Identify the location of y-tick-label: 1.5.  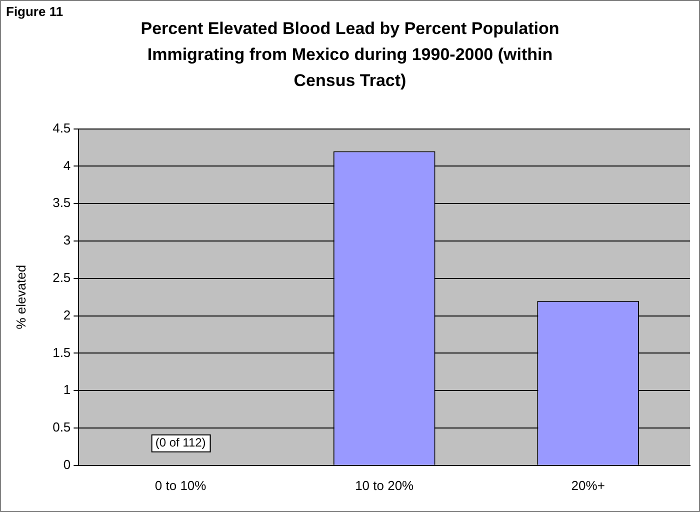
(61, 352).